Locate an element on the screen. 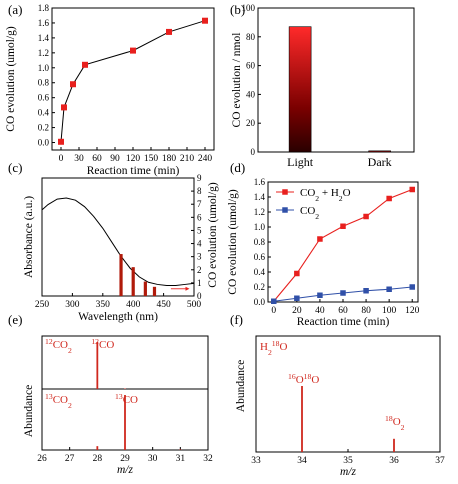 This screenshot has width=458, height=484. panel-c-y-right-tick-label: 6 is located at coordinates (199, 217).